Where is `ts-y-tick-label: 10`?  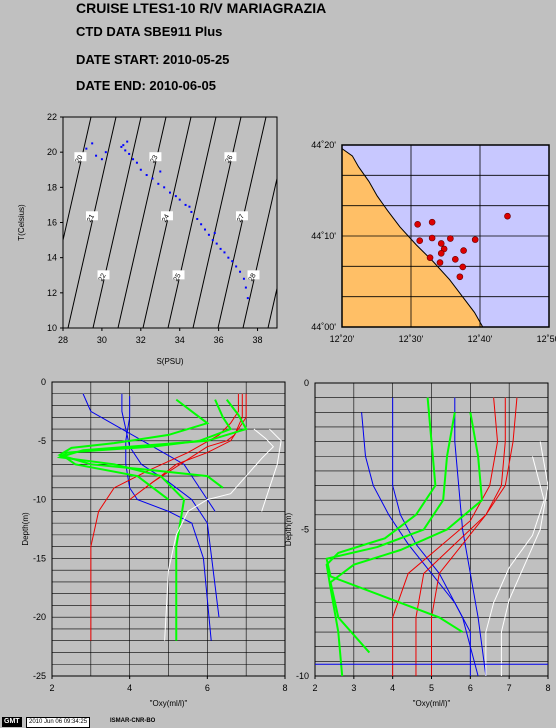
ts-y-tick-label: 10 is located at coordinates (52, 328).